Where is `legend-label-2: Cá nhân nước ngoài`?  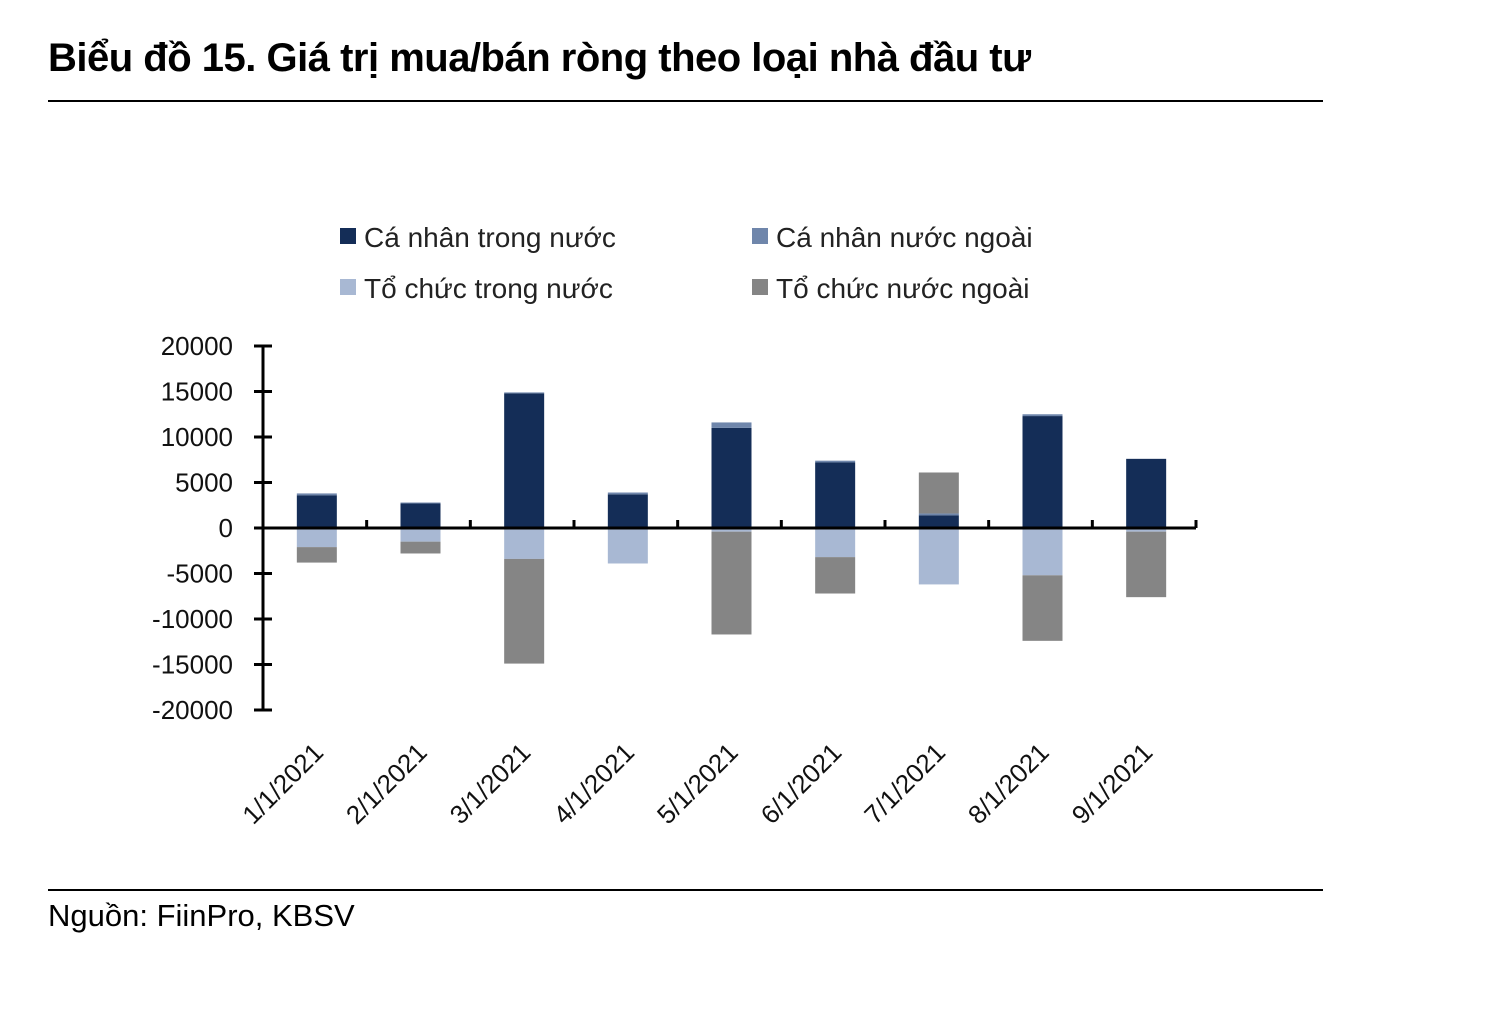 legend-label-2: Cá nhân nước ngoài is located at coordinates (904, 237).